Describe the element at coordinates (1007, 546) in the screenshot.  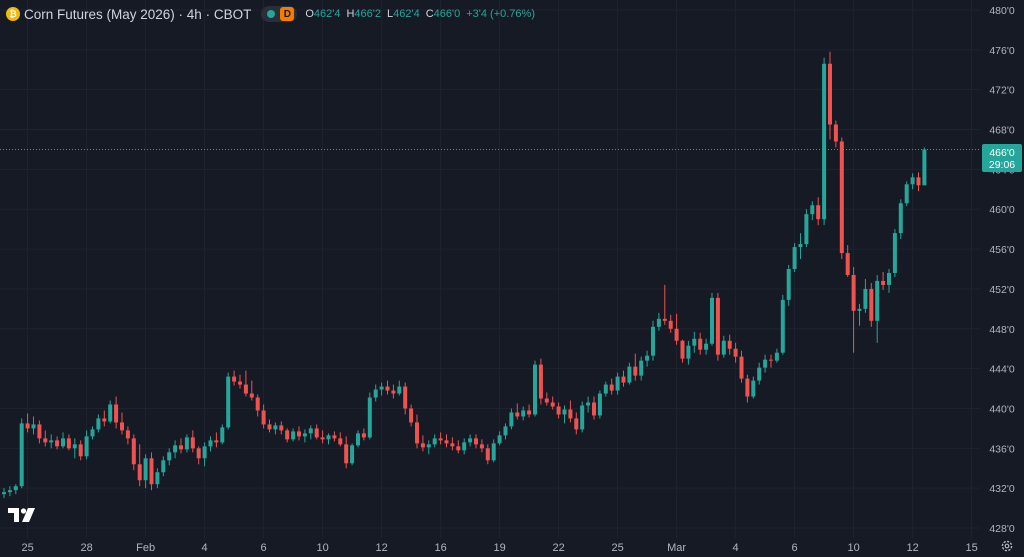
I see `gear-icon` at that location.